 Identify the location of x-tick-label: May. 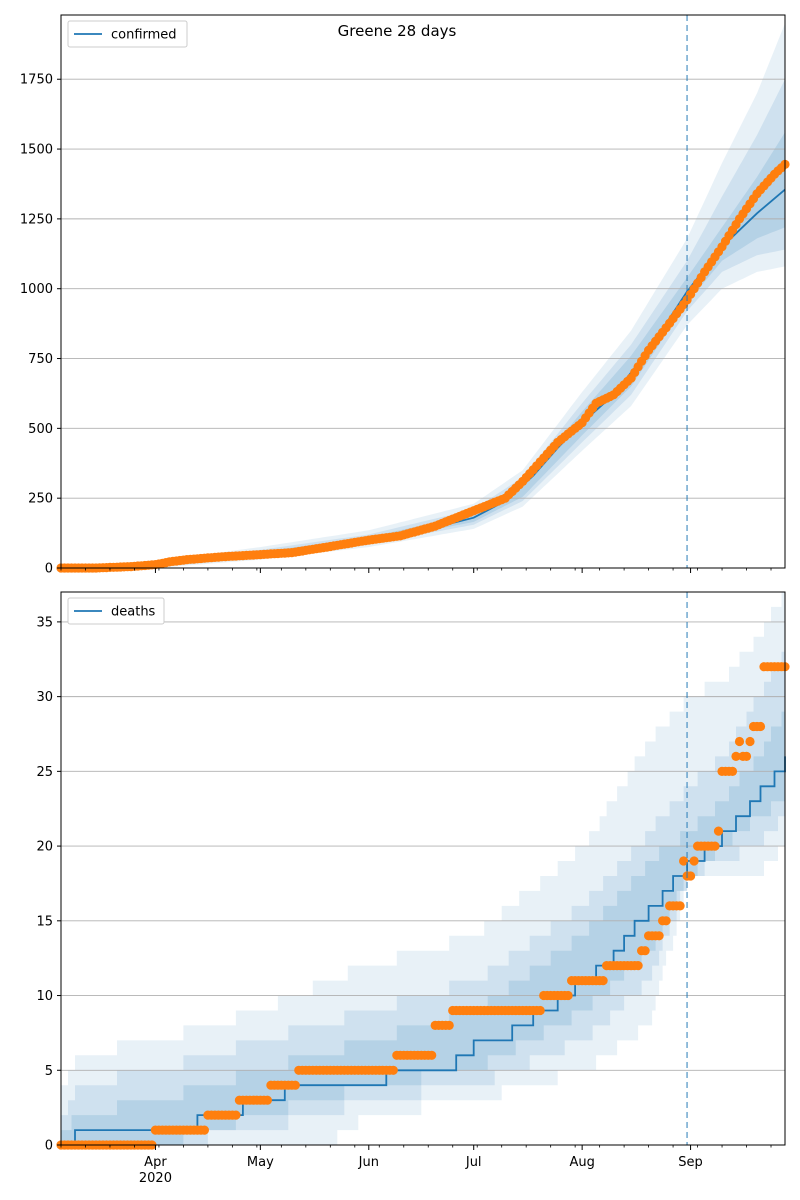
(260, 1162).